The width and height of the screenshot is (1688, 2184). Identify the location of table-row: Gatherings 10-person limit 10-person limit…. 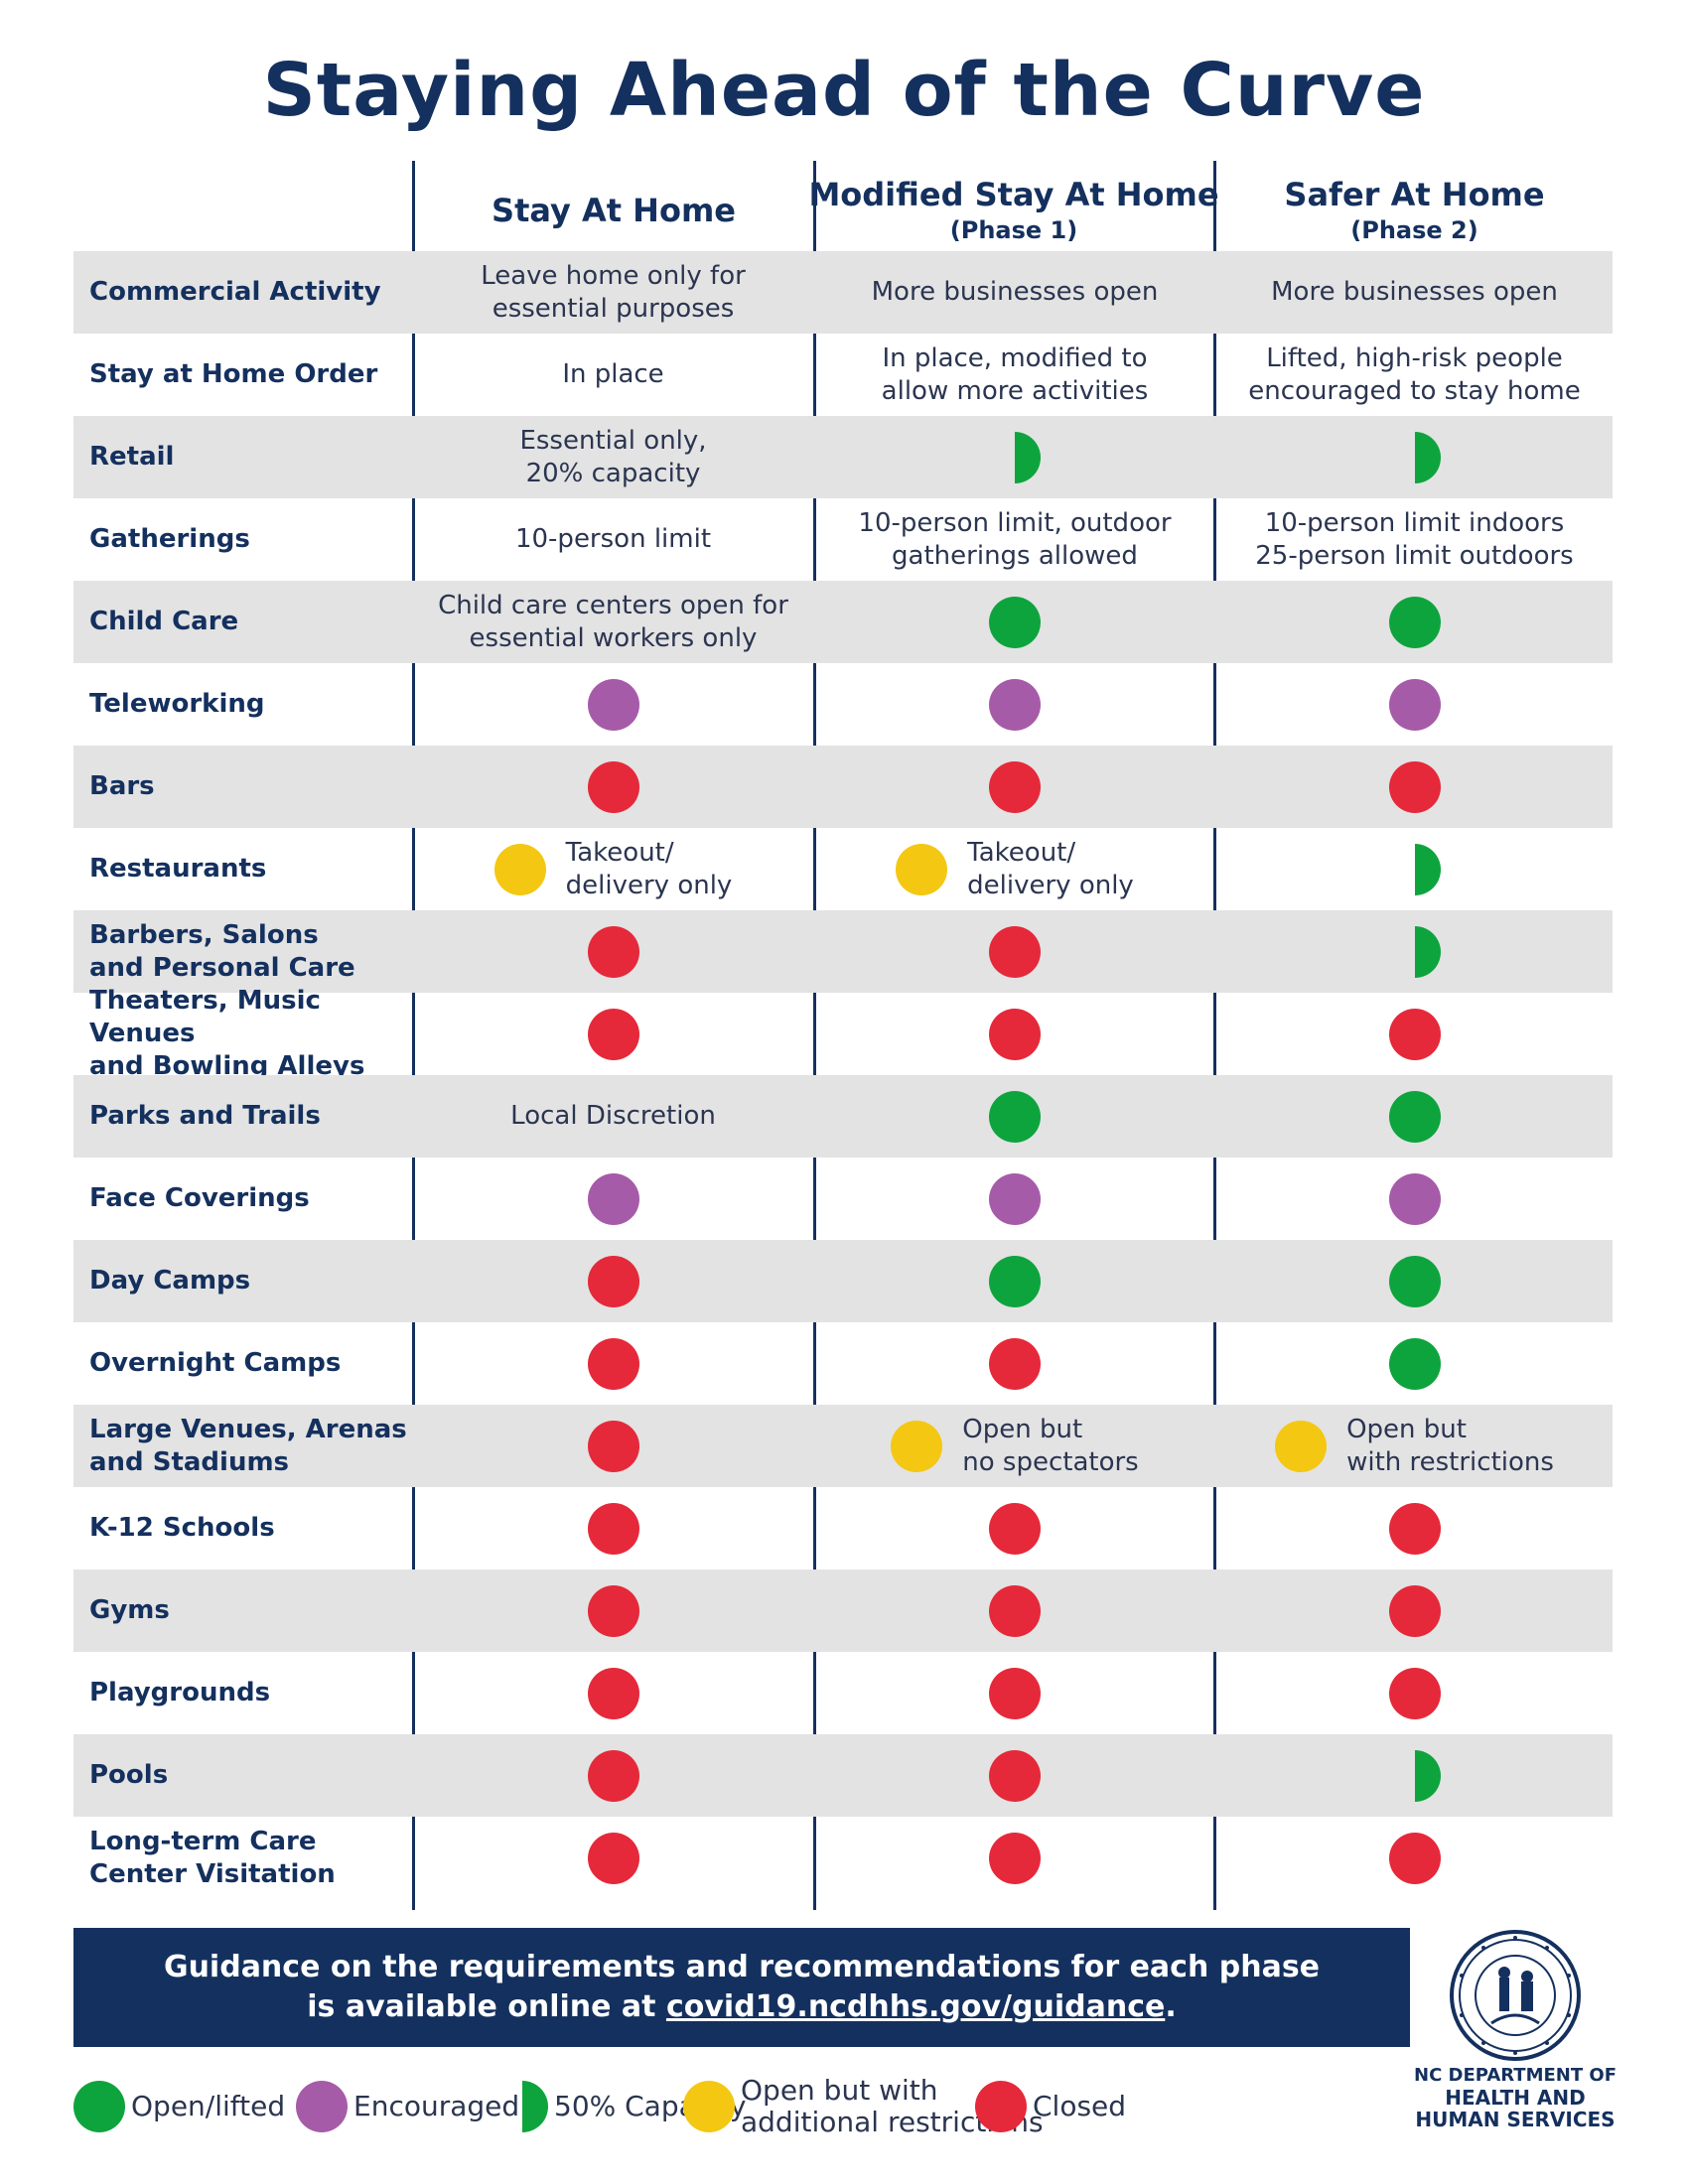
(843, 539).